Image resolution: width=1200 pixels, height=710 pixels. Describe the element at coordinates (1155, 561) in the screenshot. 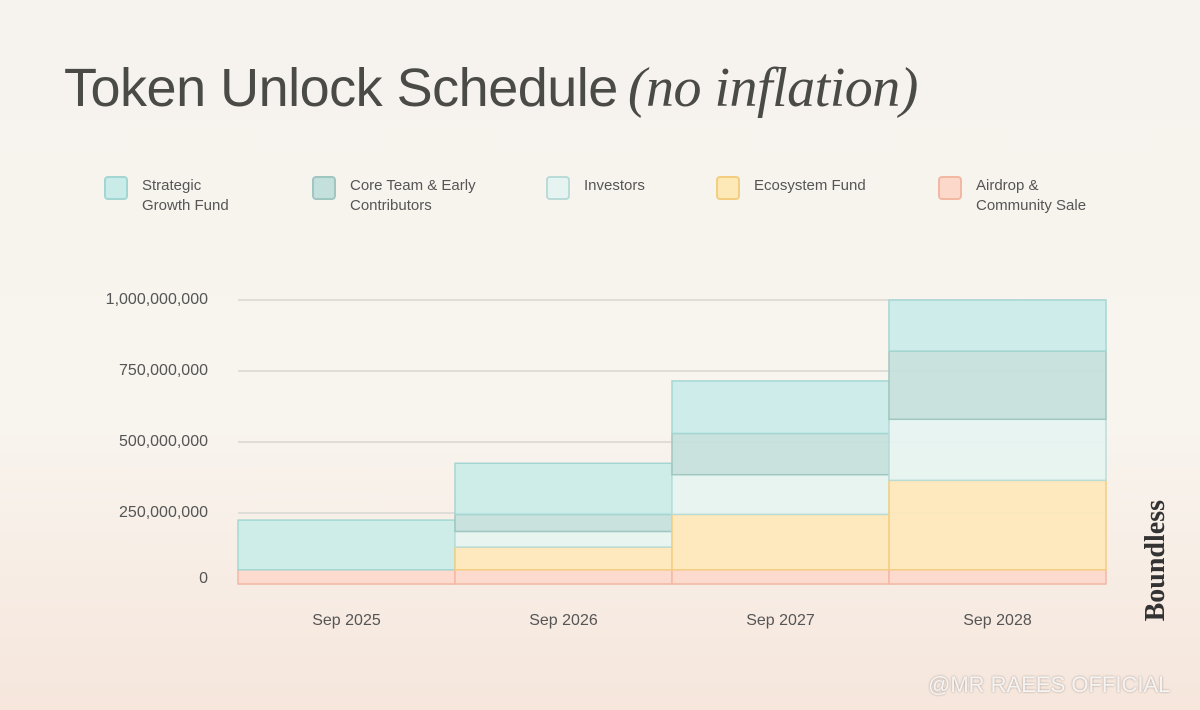

I see `brand: Boundless` at that location.